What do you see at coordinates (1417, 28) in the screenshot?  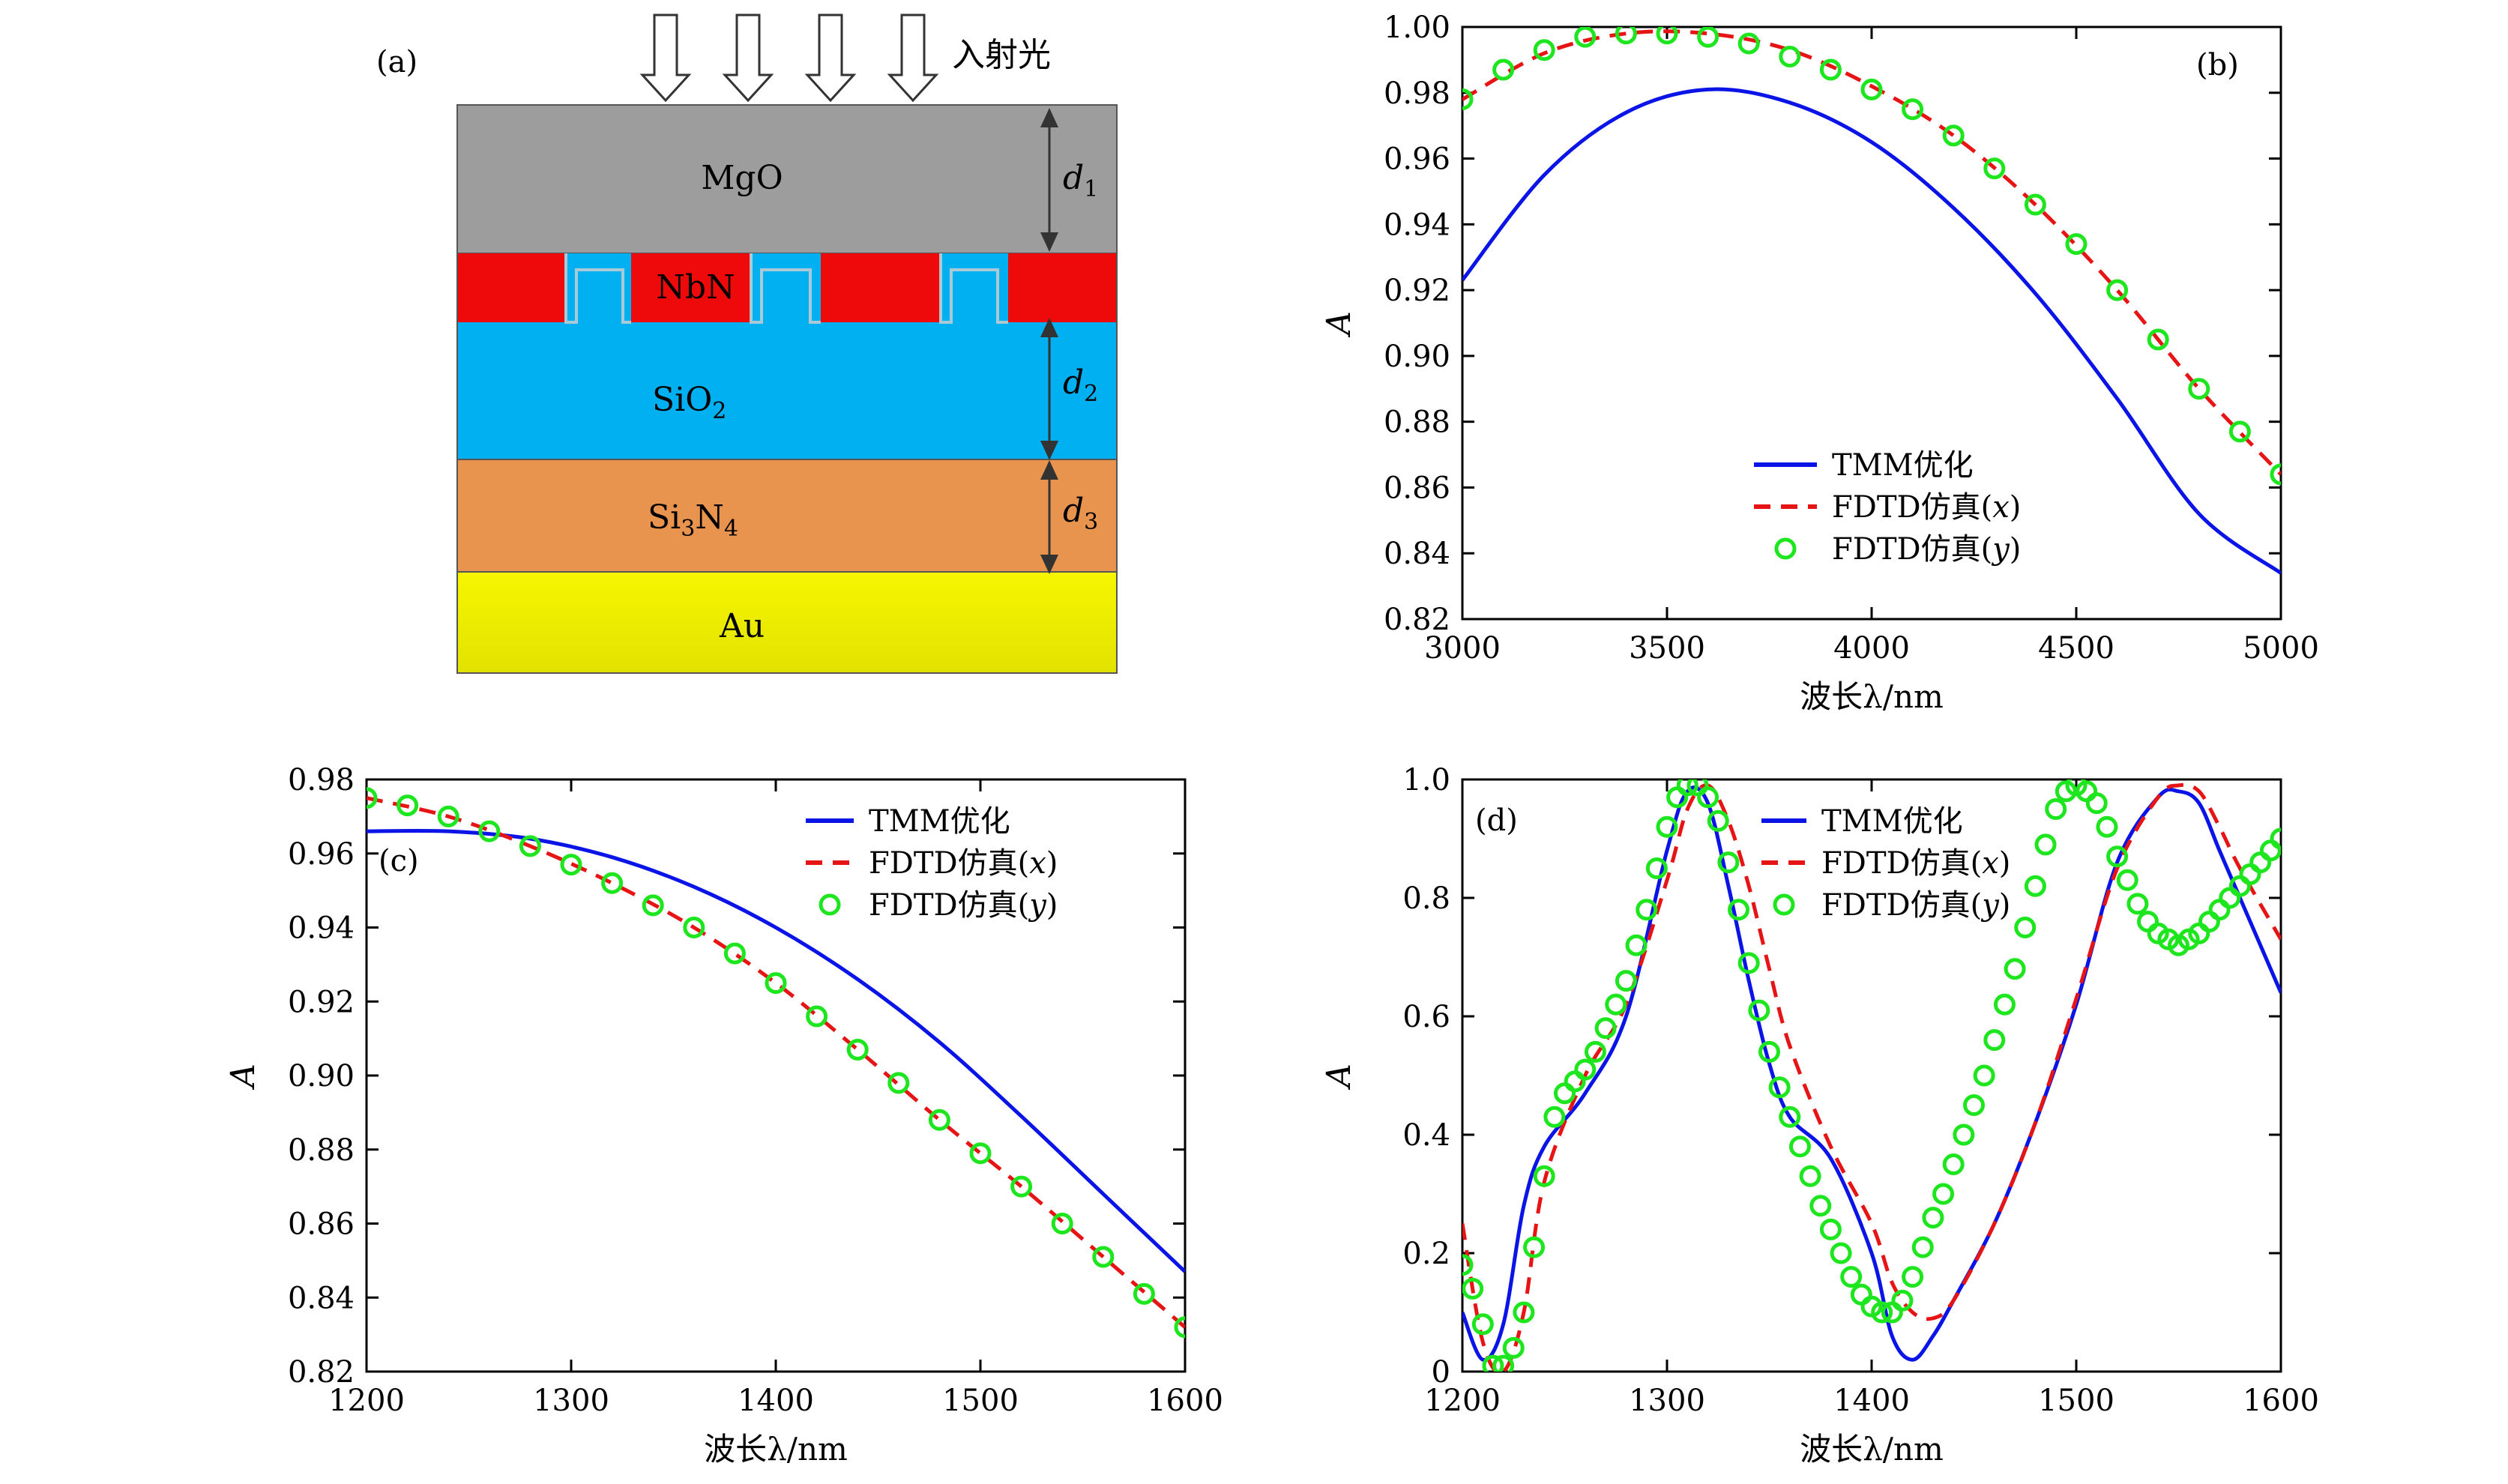 I see `y-tick-label: 1.00` at bounding box center [1417, 28].